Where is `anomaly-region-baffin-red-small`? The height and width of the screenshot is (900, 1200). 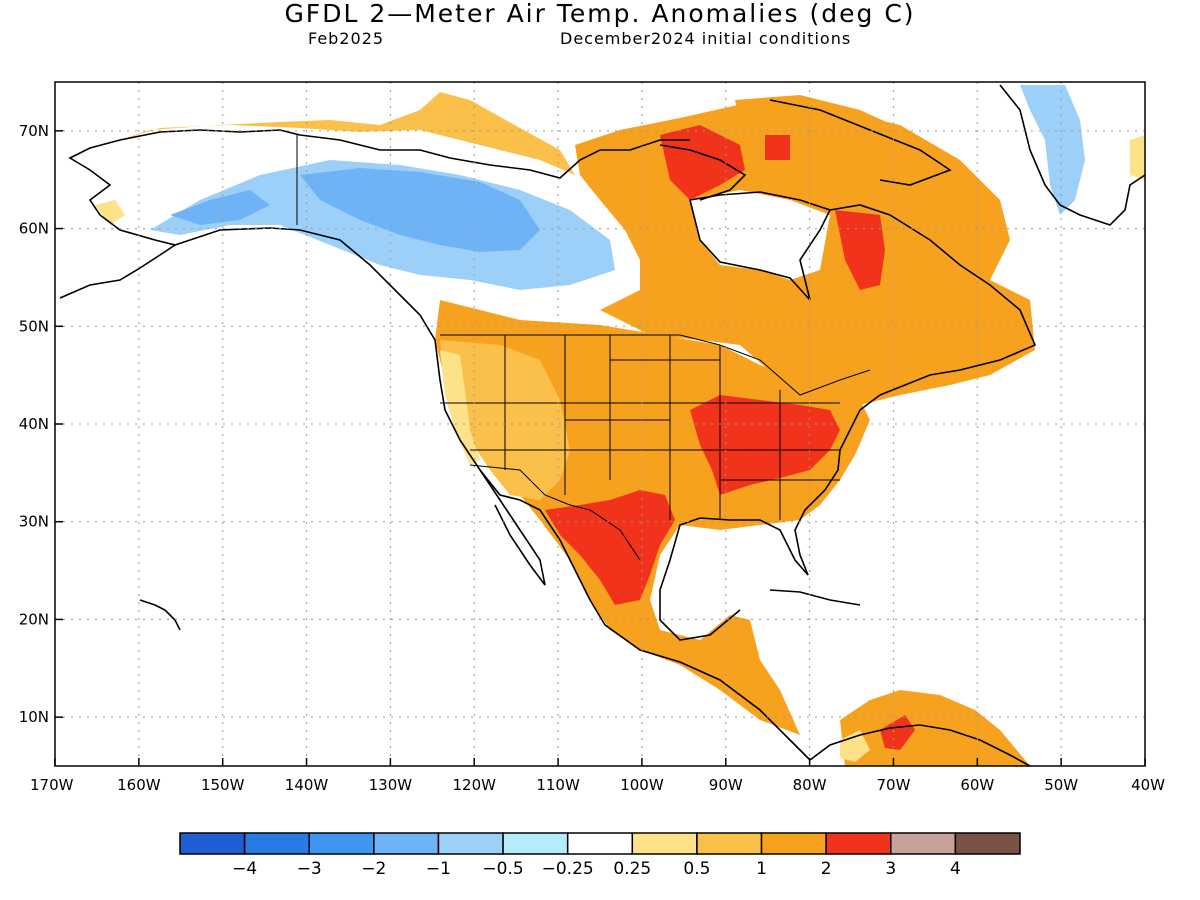 anomaly-region-baffin-red-small is located at coordinates (777, 147).